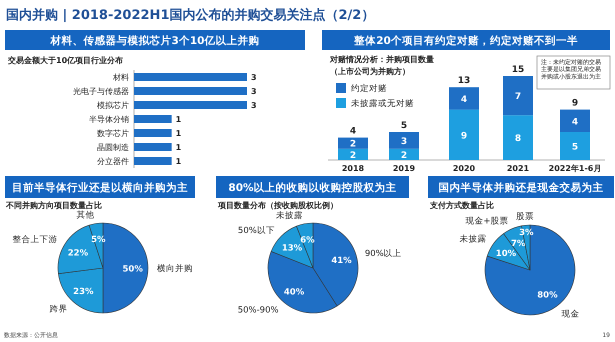 The image size is (615, 342). I want to click on total-label: 5, so click(404, 126).